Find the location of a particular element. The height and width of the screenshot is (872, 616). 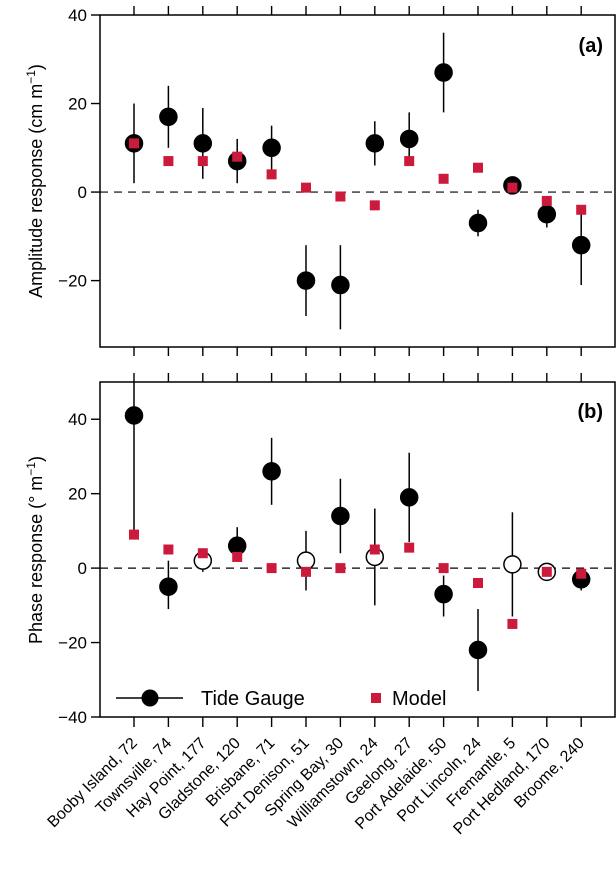

y-tick-label: −40 is located at coordinates (72, 717).